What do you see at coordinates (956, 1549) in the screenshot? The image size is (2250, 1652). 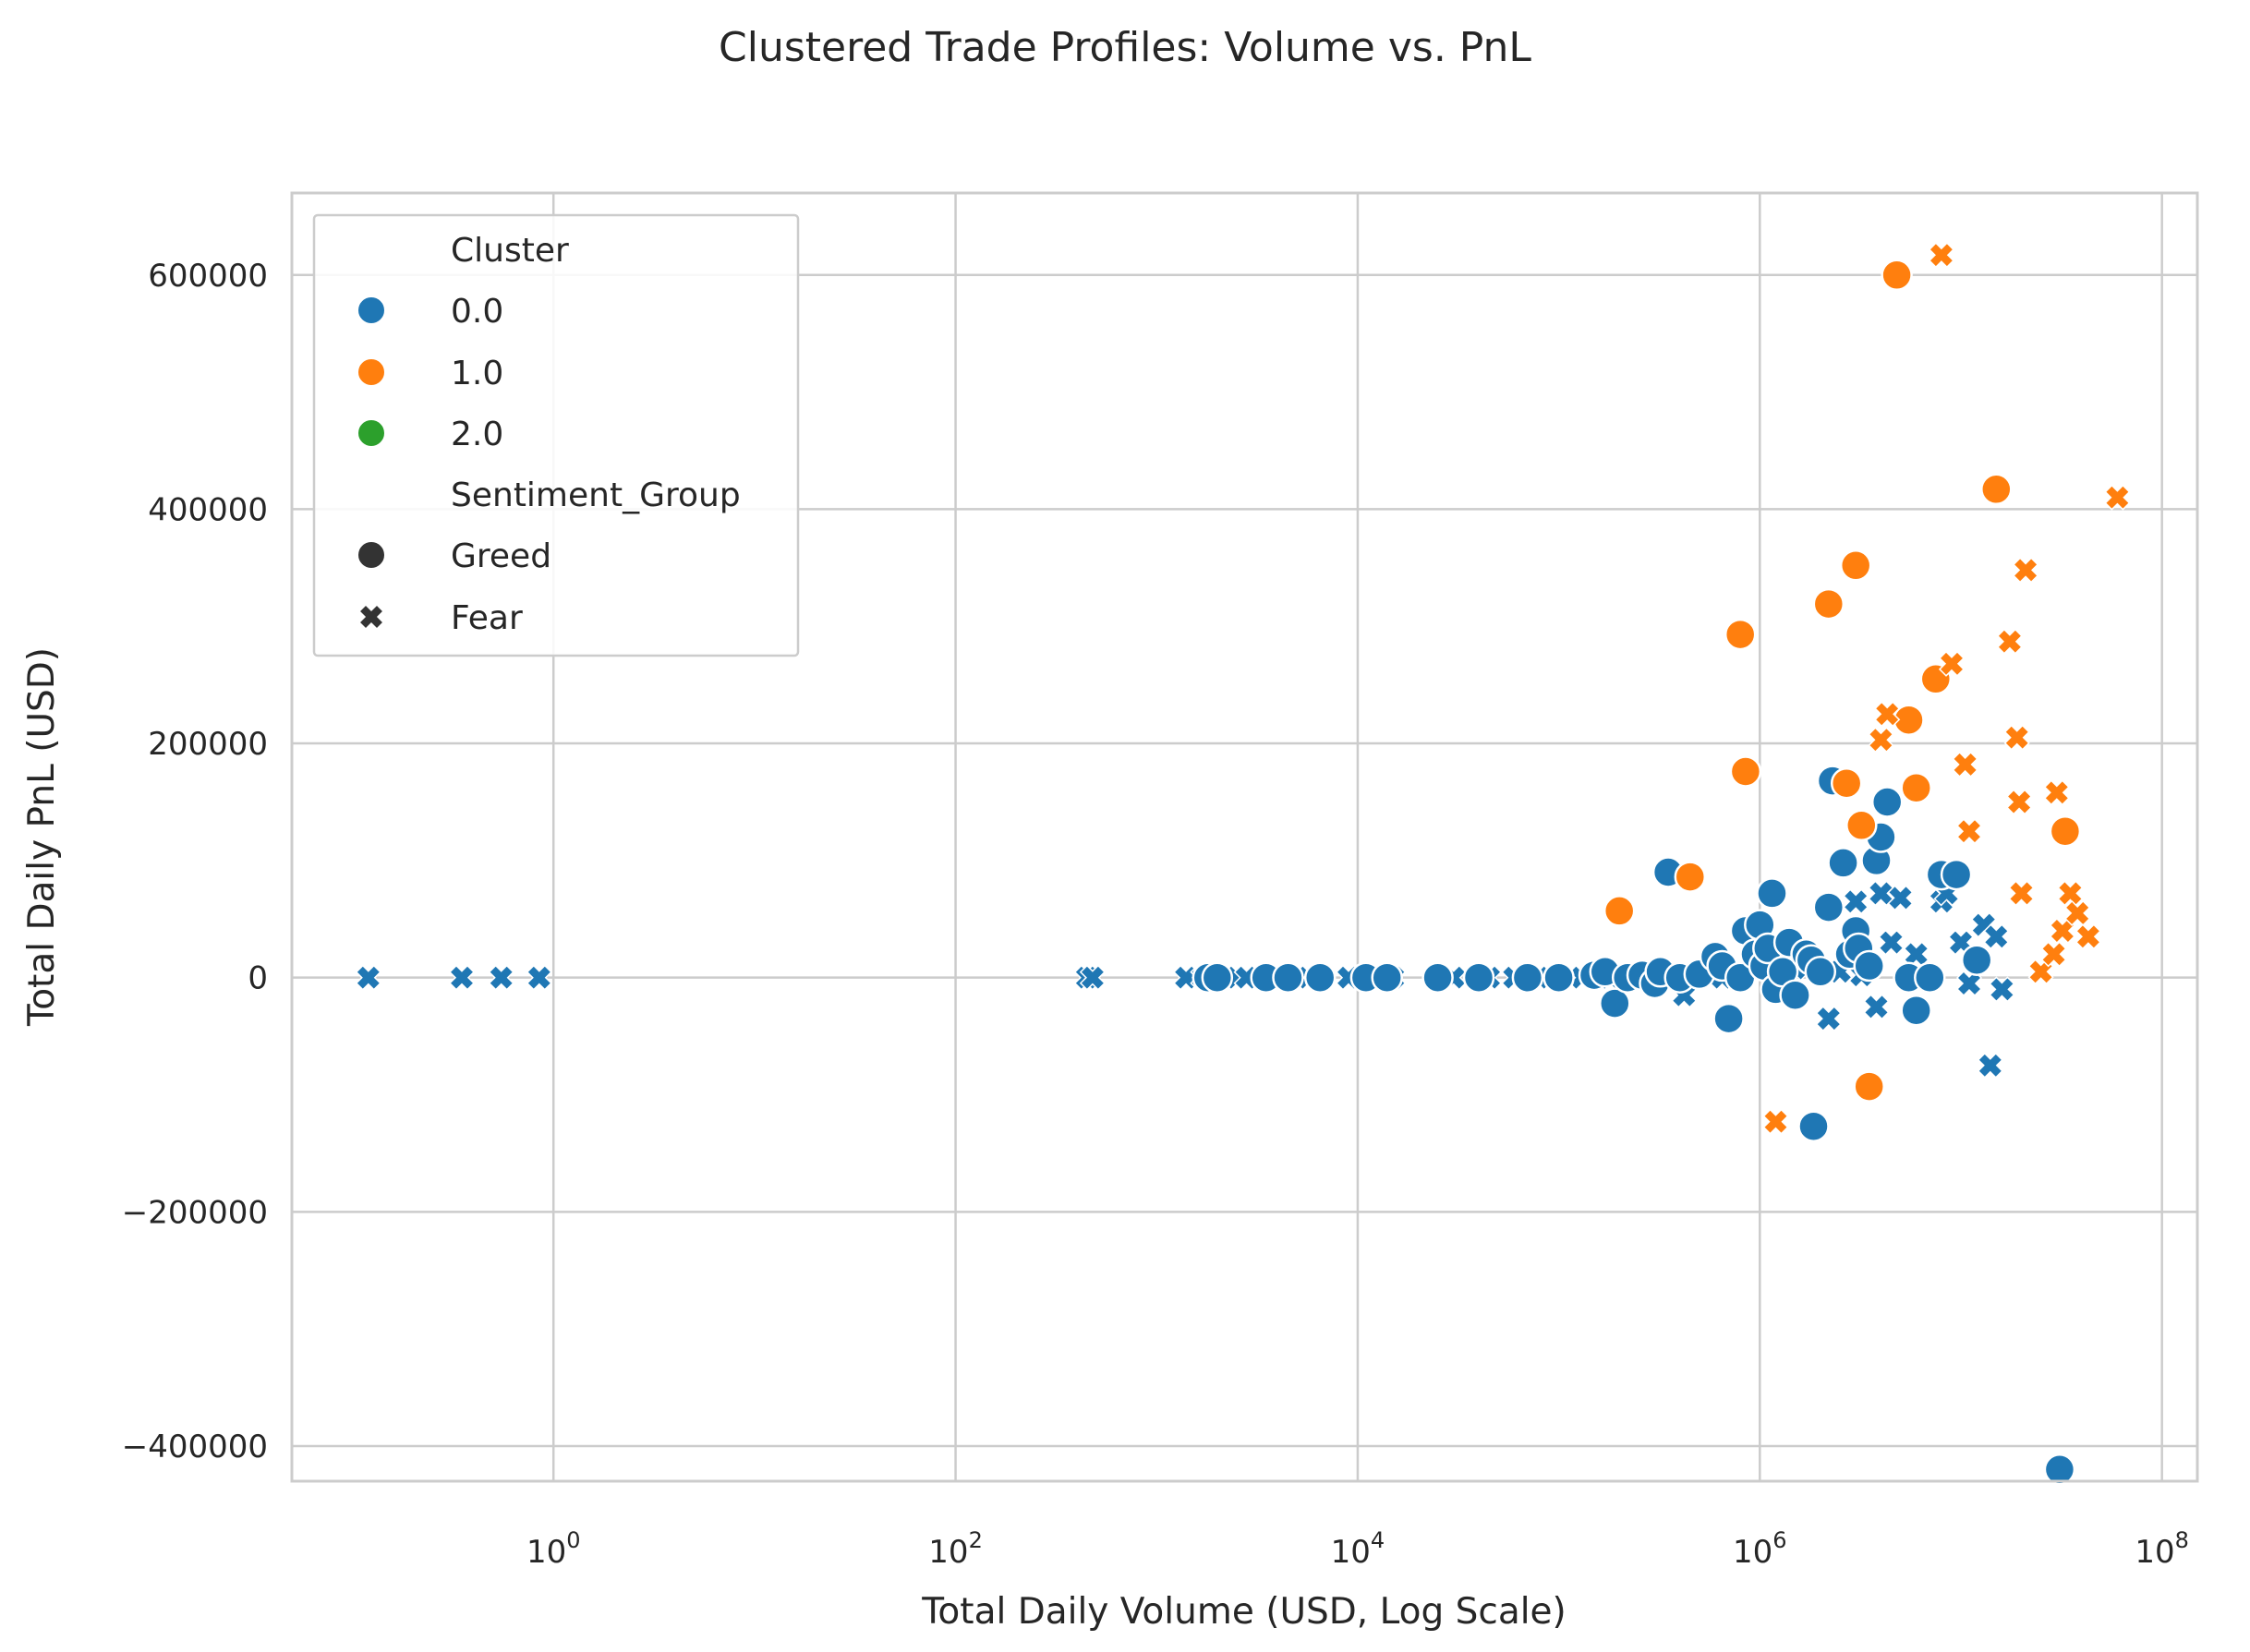 I see `x-tick-label: 10²` at bounding box center [956, 1549].